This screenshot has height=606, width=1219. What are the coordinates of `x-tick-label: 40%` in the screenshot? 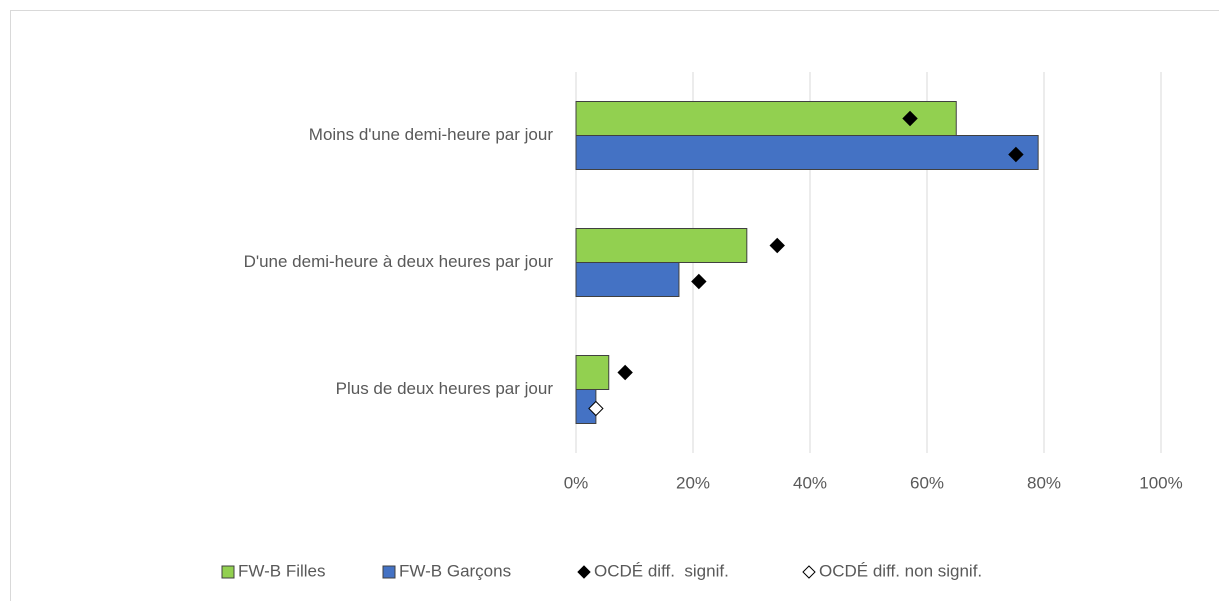 It's located at (810, 482).